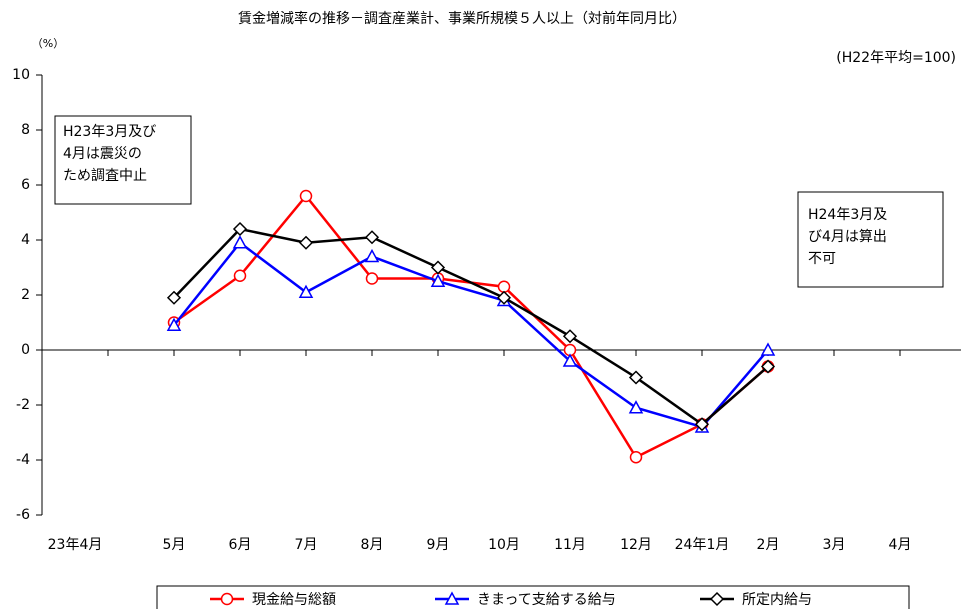 The image size is (961, 609). Describe the element at coordinates (847, 237) in the screenshot. I see `annotation-text: び4月は算出` at that location.